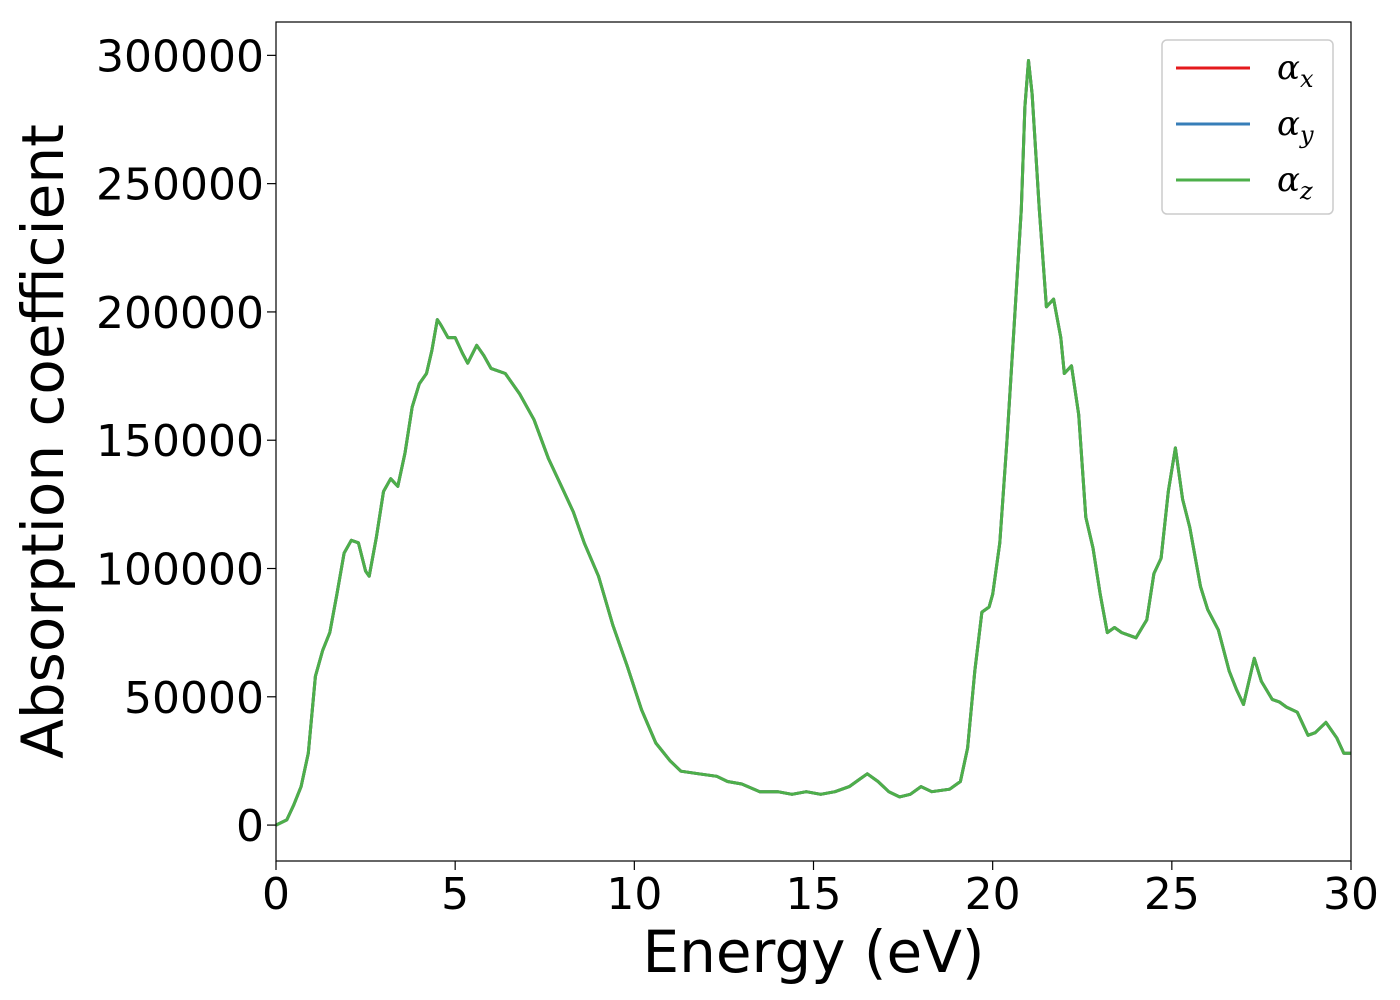 The image size is (1400, 1000). I want to click on legend: αx αy αz, so click(1247, 127).